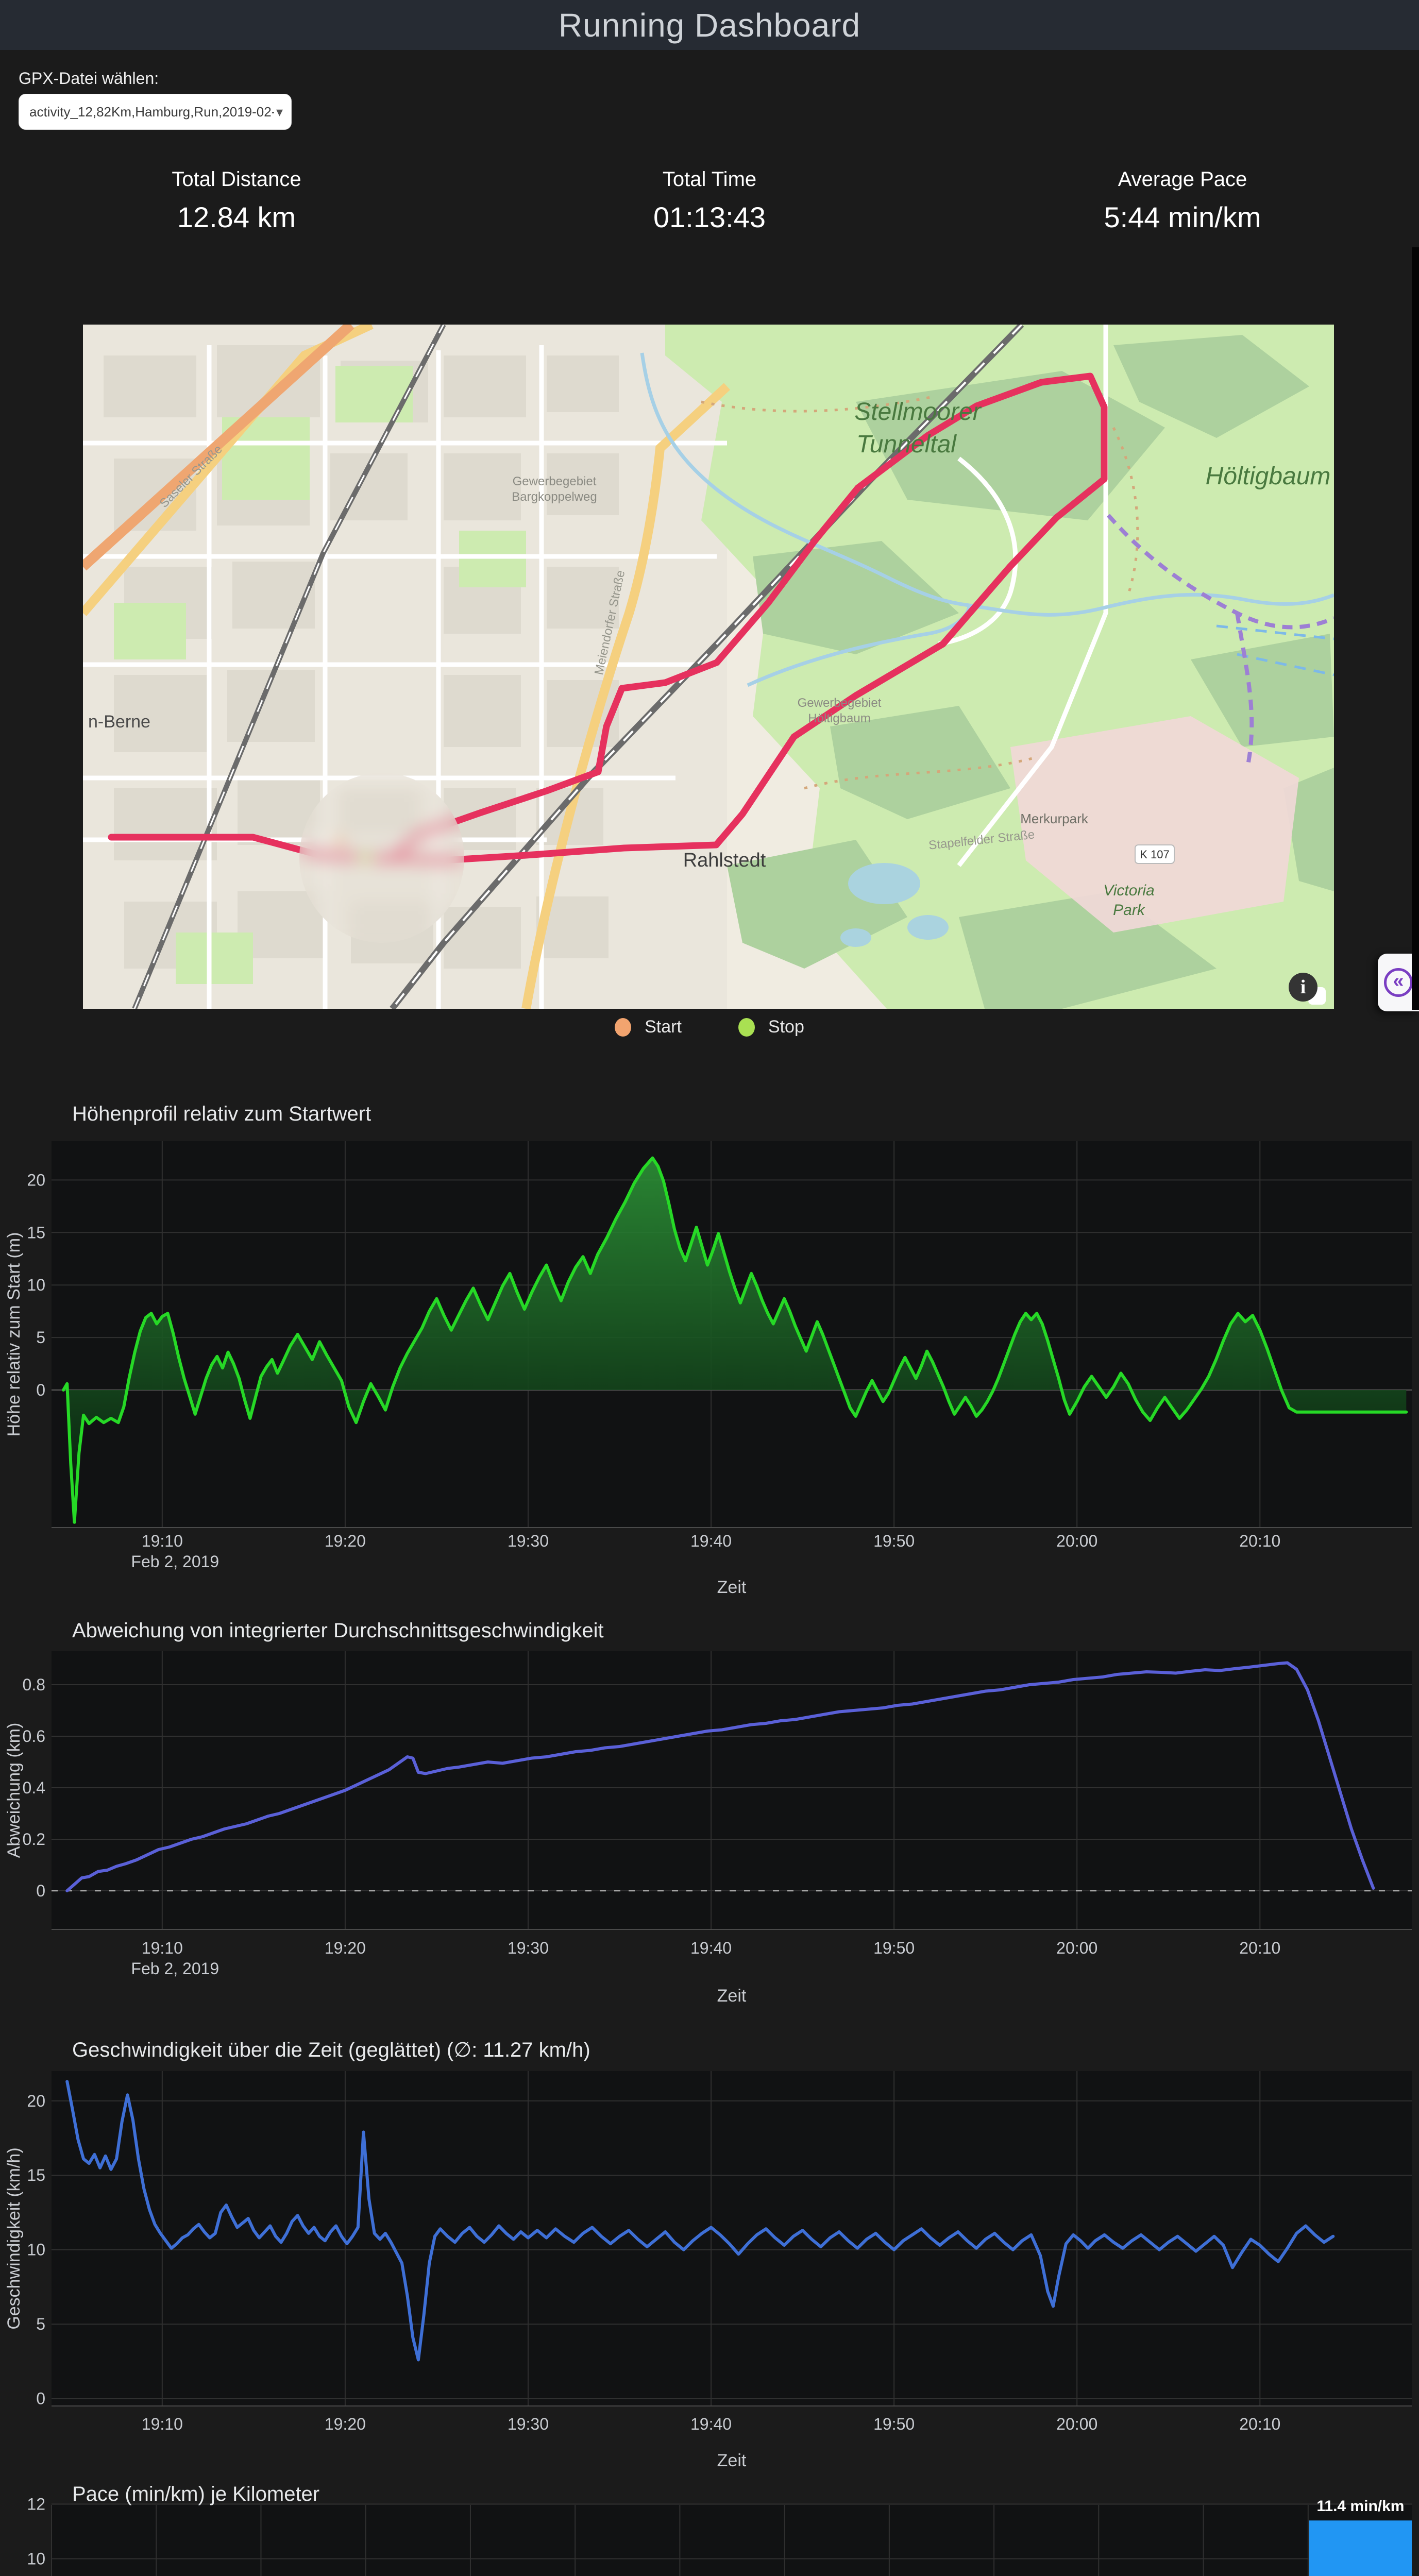  What do you see at coordinates (40, 2324) in the screenshot?
I see `y-tick-label: 5` at bounding box center [40, 2324].